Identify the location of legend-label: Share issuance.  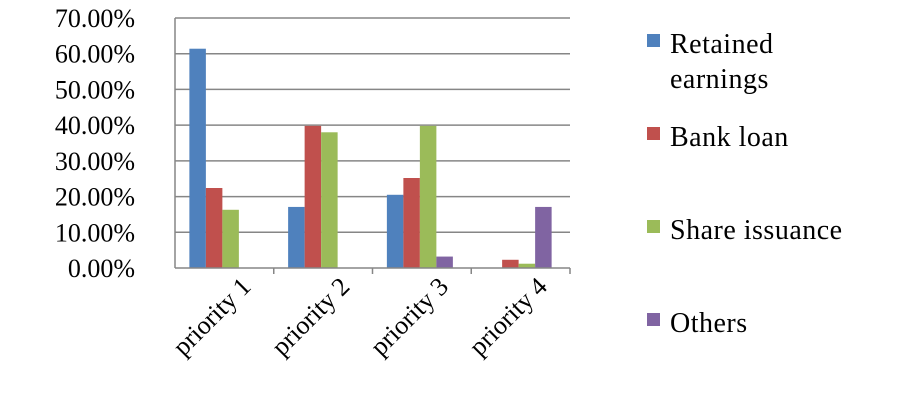
(756, 230).